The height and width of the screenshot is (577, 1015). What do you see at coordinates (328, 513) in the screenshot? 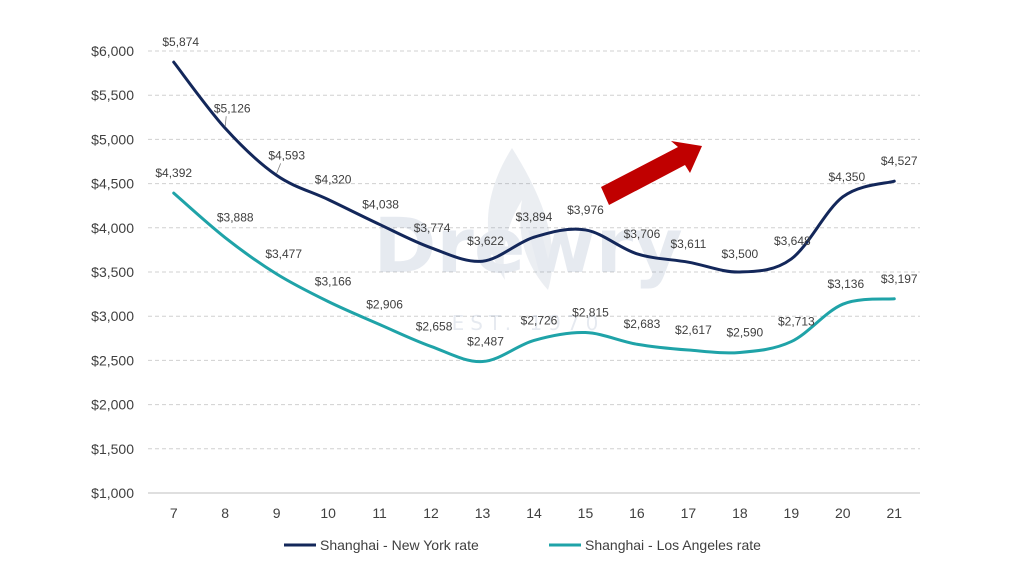
I see `x-tick-label: 10` at bounding box center [328, 513].